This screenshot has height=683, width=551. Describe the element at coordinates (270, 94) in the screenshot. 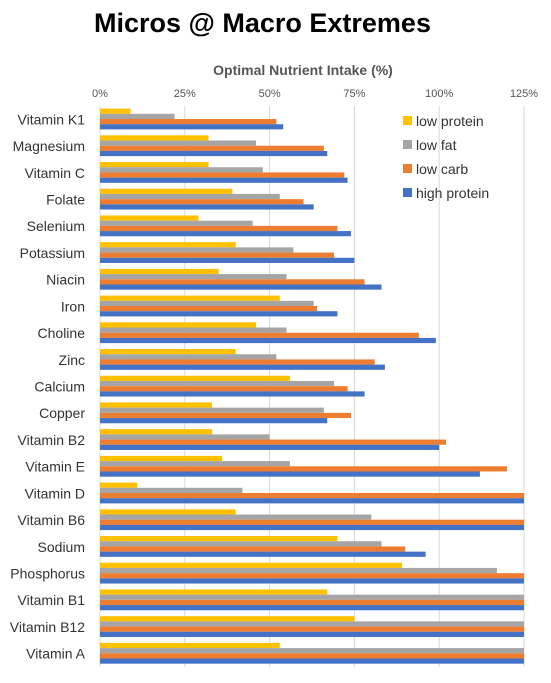

I see `x-tick-label: 50%` at that location.